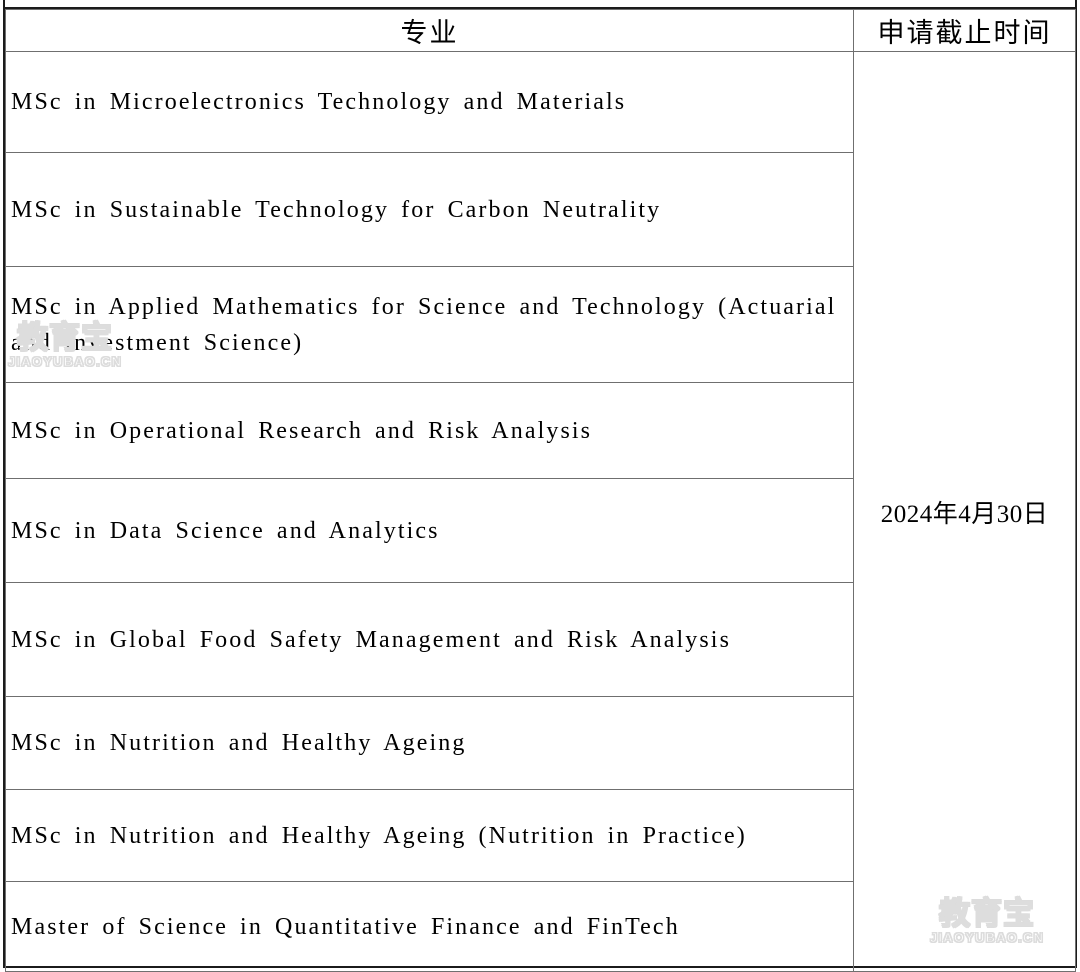 The width and height of the screenshot is (1080, 972). Describe the element at coordinates (964, 30) in the screenshot. I see `column-header-deadline: 申请截止时间` at that location.